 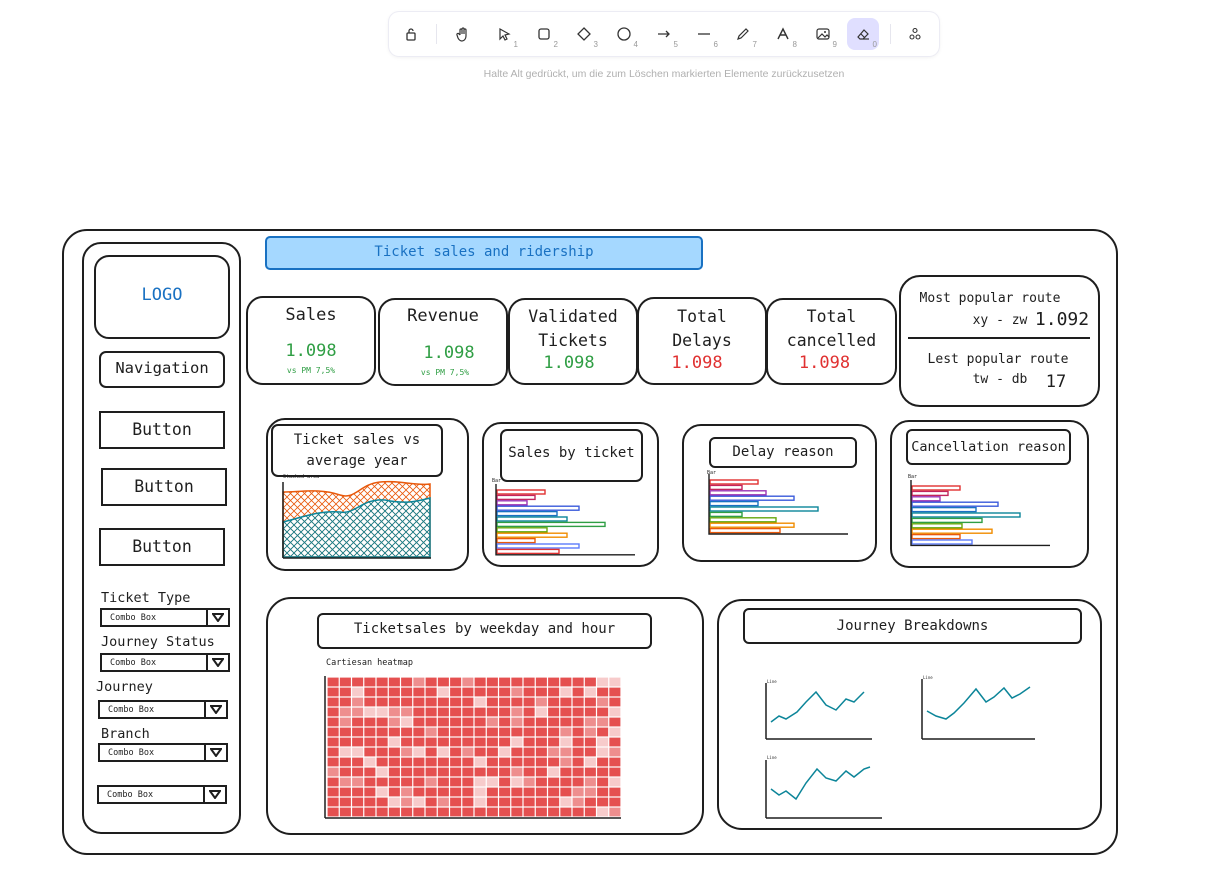 I want to click on selection-icon, so click(x=505, y=34).